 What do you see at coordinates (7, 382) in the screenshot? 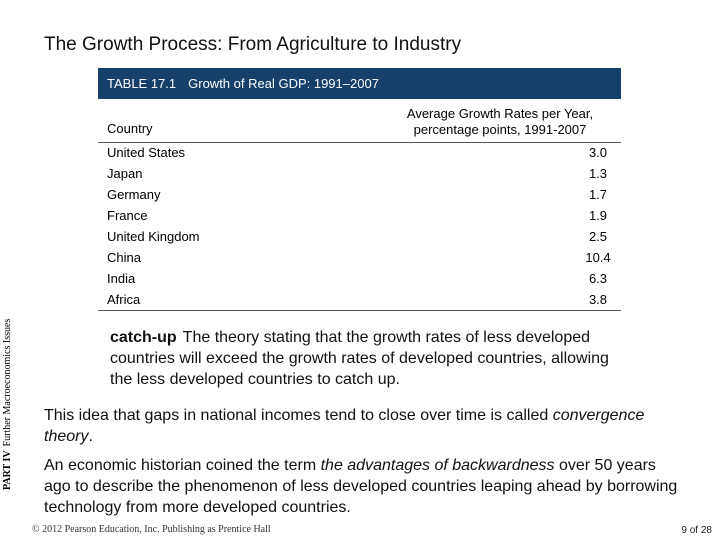
I see `side-section-name: Further Macroeconomics Issues` at bounding box center [7, 382].